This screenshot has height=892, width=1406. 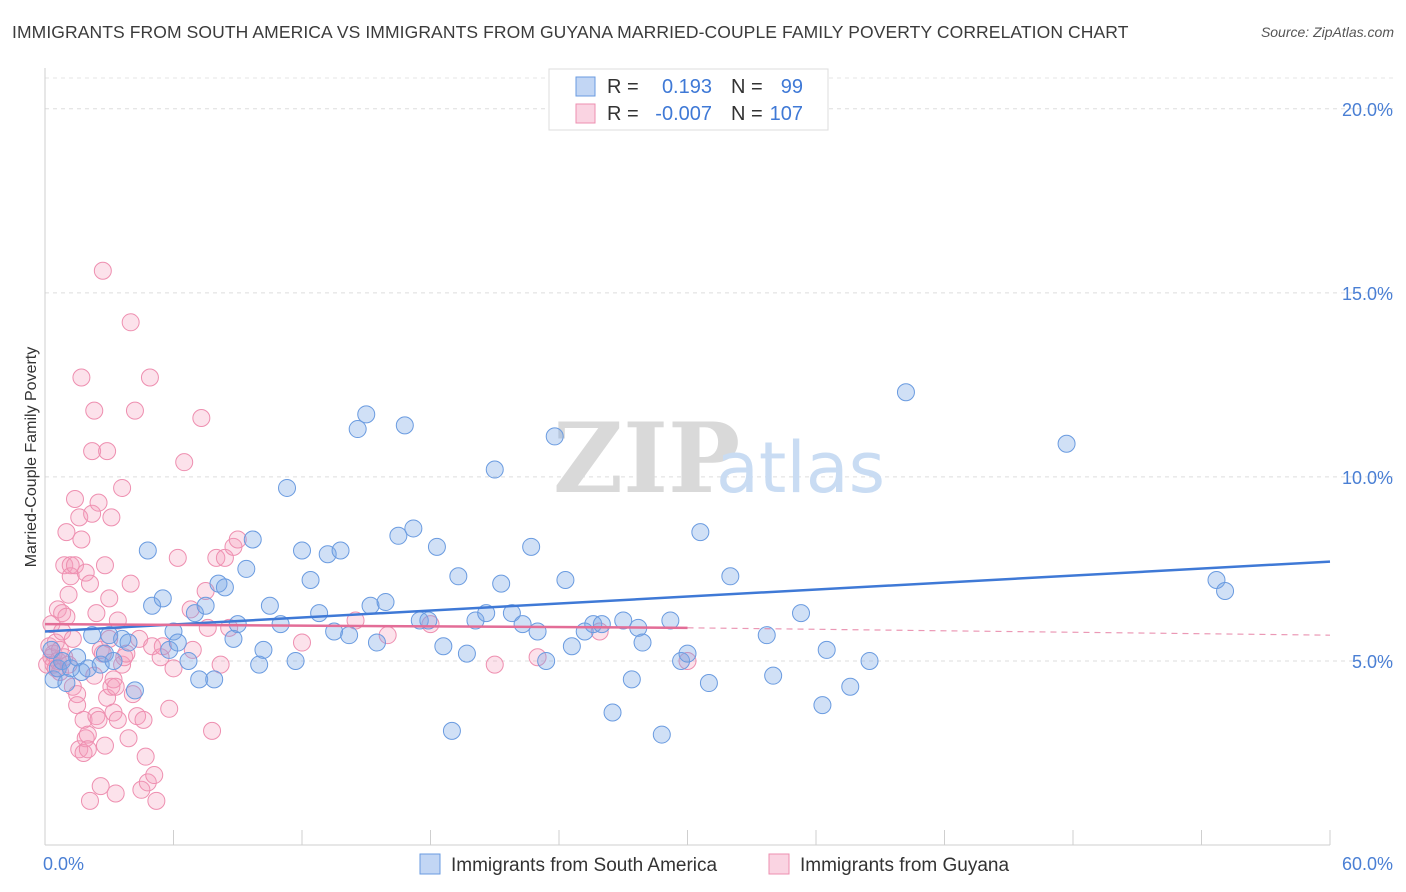 I want to click on watermark-zip: ZIP, so click(x=646, y=458).